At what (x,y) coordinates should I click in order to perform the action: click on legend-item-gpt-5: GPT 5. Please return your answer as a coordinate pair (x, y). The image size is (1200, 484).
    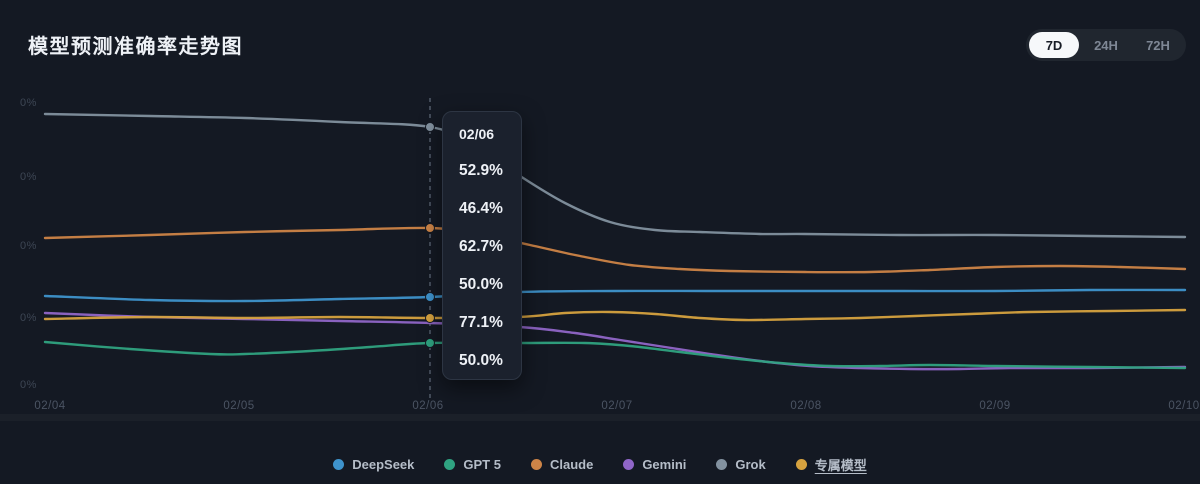
    Looking at the image, I should click on (472, 464).